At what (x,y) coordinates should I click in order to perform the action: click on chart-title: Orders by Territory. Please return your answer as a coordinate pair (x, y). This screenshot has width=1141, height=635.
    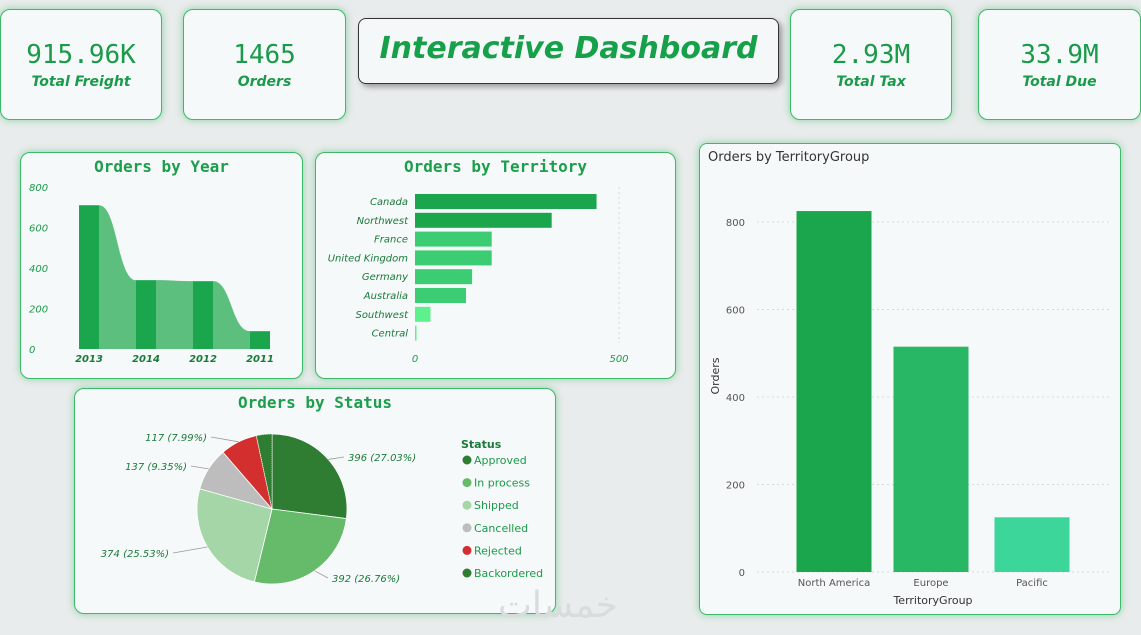
    Looking at the image, I should click on (495, 166).